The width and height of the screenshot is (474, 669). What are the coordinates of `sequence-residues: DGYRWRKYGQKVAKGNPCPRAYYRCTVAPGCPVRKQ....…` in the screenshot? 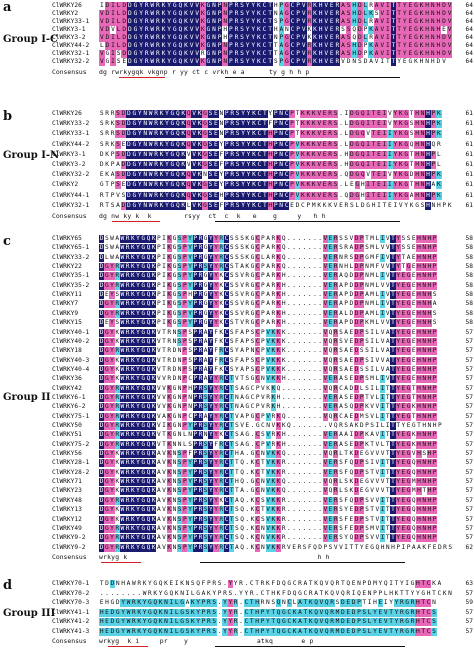 It's located at (268, 416).